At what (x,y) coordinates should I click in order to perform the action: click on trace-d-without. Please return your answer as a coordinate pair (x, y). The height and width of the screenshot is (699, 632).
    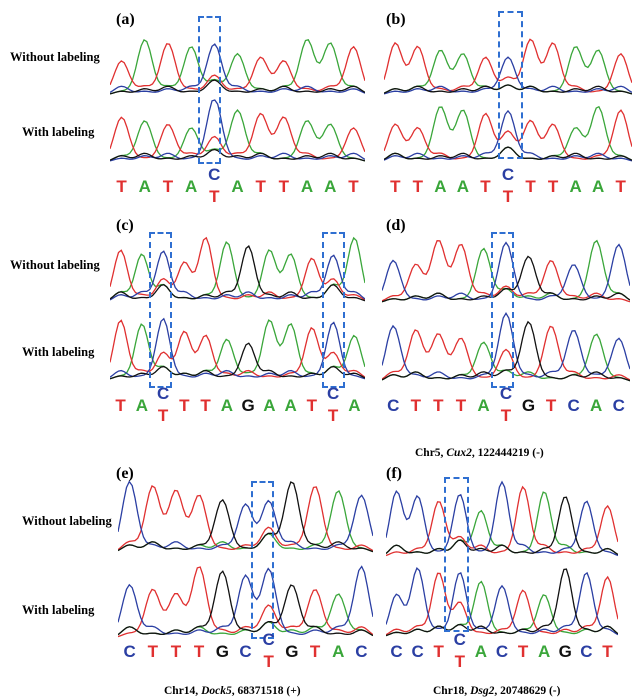
    Looking at the image, I should click on (506, 271).